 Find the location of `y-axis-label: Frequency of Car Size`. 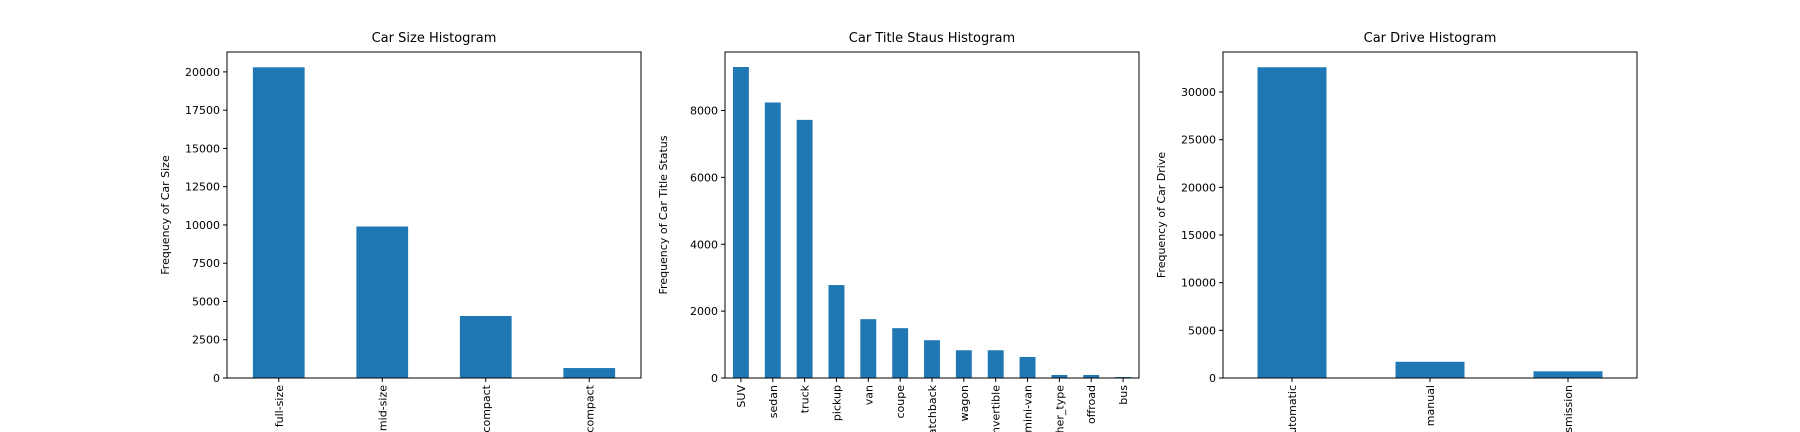

y-axis-label: Frequency of Car Size is located at coordinates (165, 215).